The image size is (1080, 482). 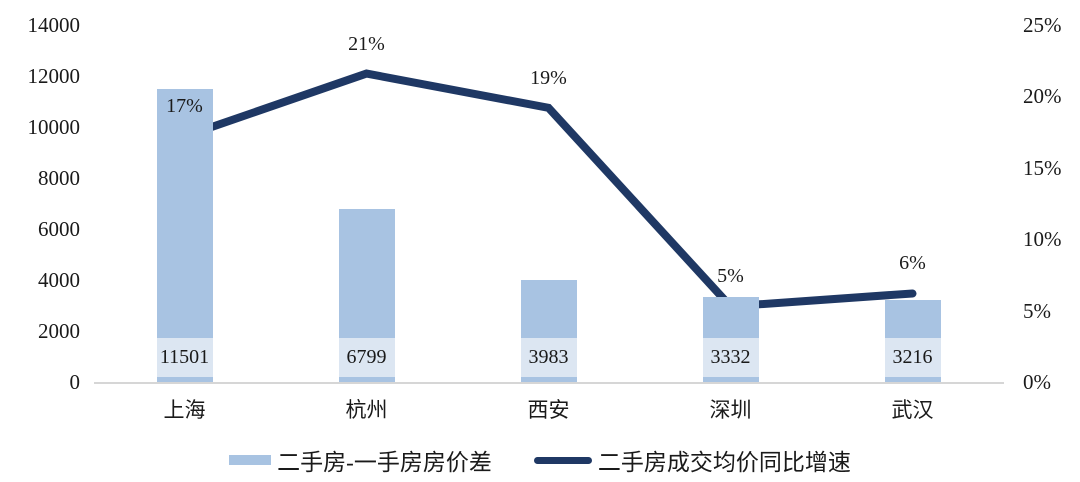 What do you see at coordinates (724, 462) in the screenshot?
I see `legend-line-label: 二手房成交均价同比增速` at bounding box center [724, 462].